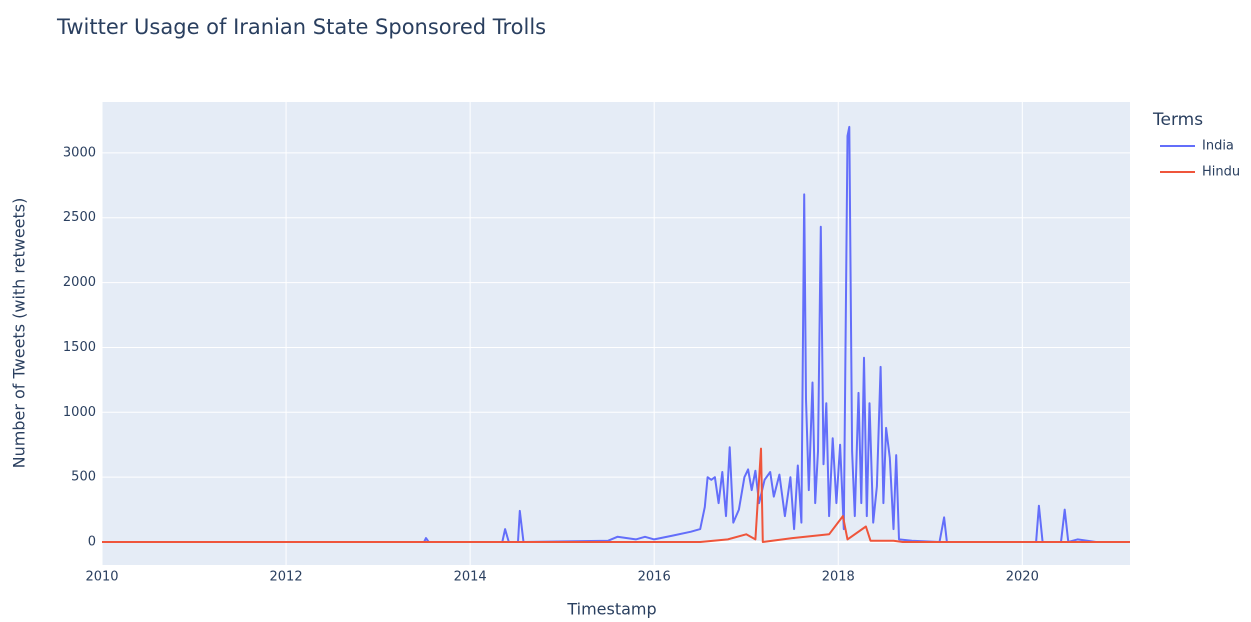 This screenshot has width=1251, height=622. Describe the element at coordinates (286, 577) in the screenshot. I see `x-tick-label: 2012` at that location.